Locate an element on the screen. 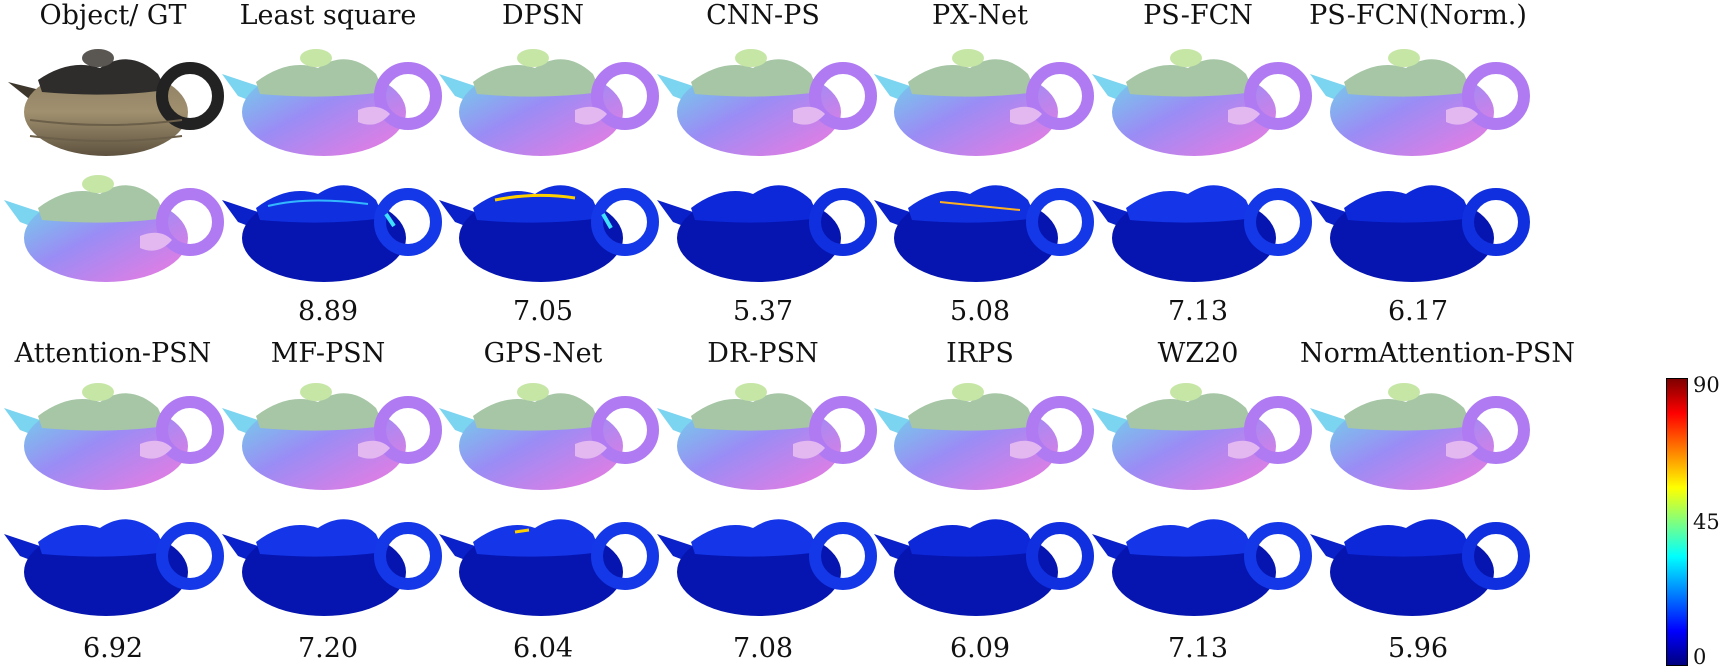  error-colorbar is located at coordinates (1677, 522).